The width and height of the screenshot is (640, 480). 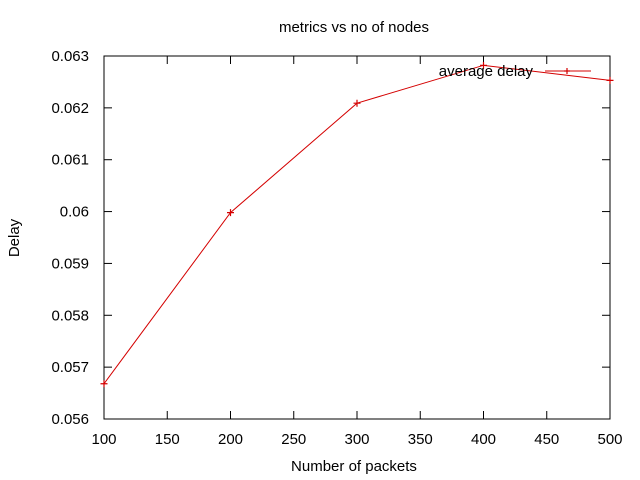 What do you see at coordinates (70, 108) in the screenshot?
I see `y-tick-label: 0.062` at bounding box center [70, 108].